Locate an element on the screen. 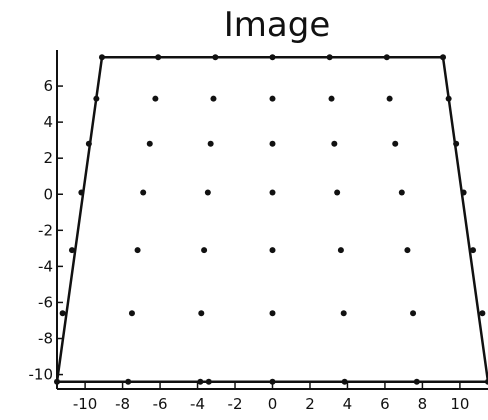 The image size is (488, 420). y-tick-label: 2 is located at coordinates (48, 158).